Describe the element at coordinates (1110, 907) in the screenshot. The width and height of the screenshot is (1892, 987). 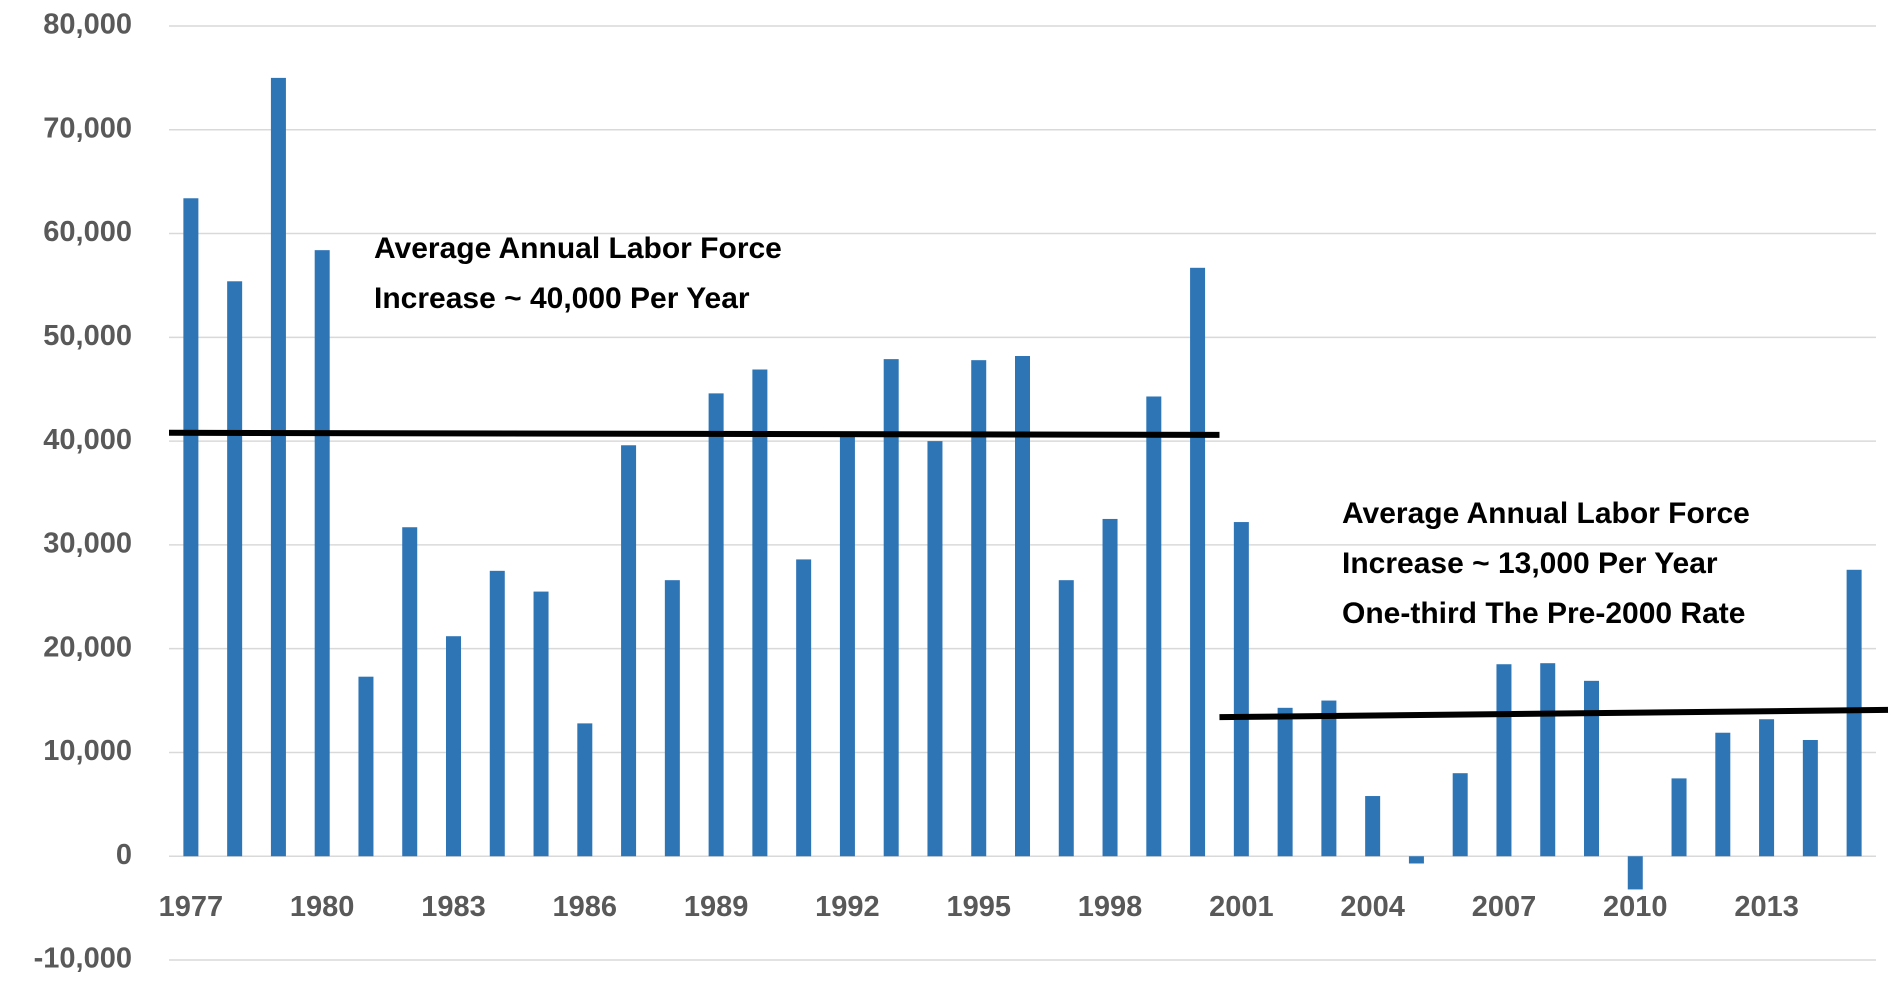
I see `x-tick-label: 1998` at that location.